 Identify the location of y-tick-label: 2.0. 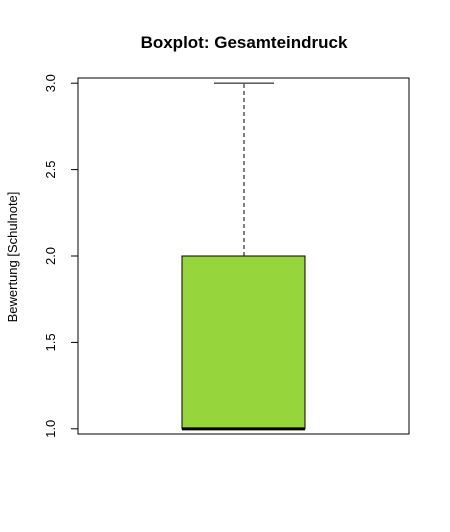
(50, 256).